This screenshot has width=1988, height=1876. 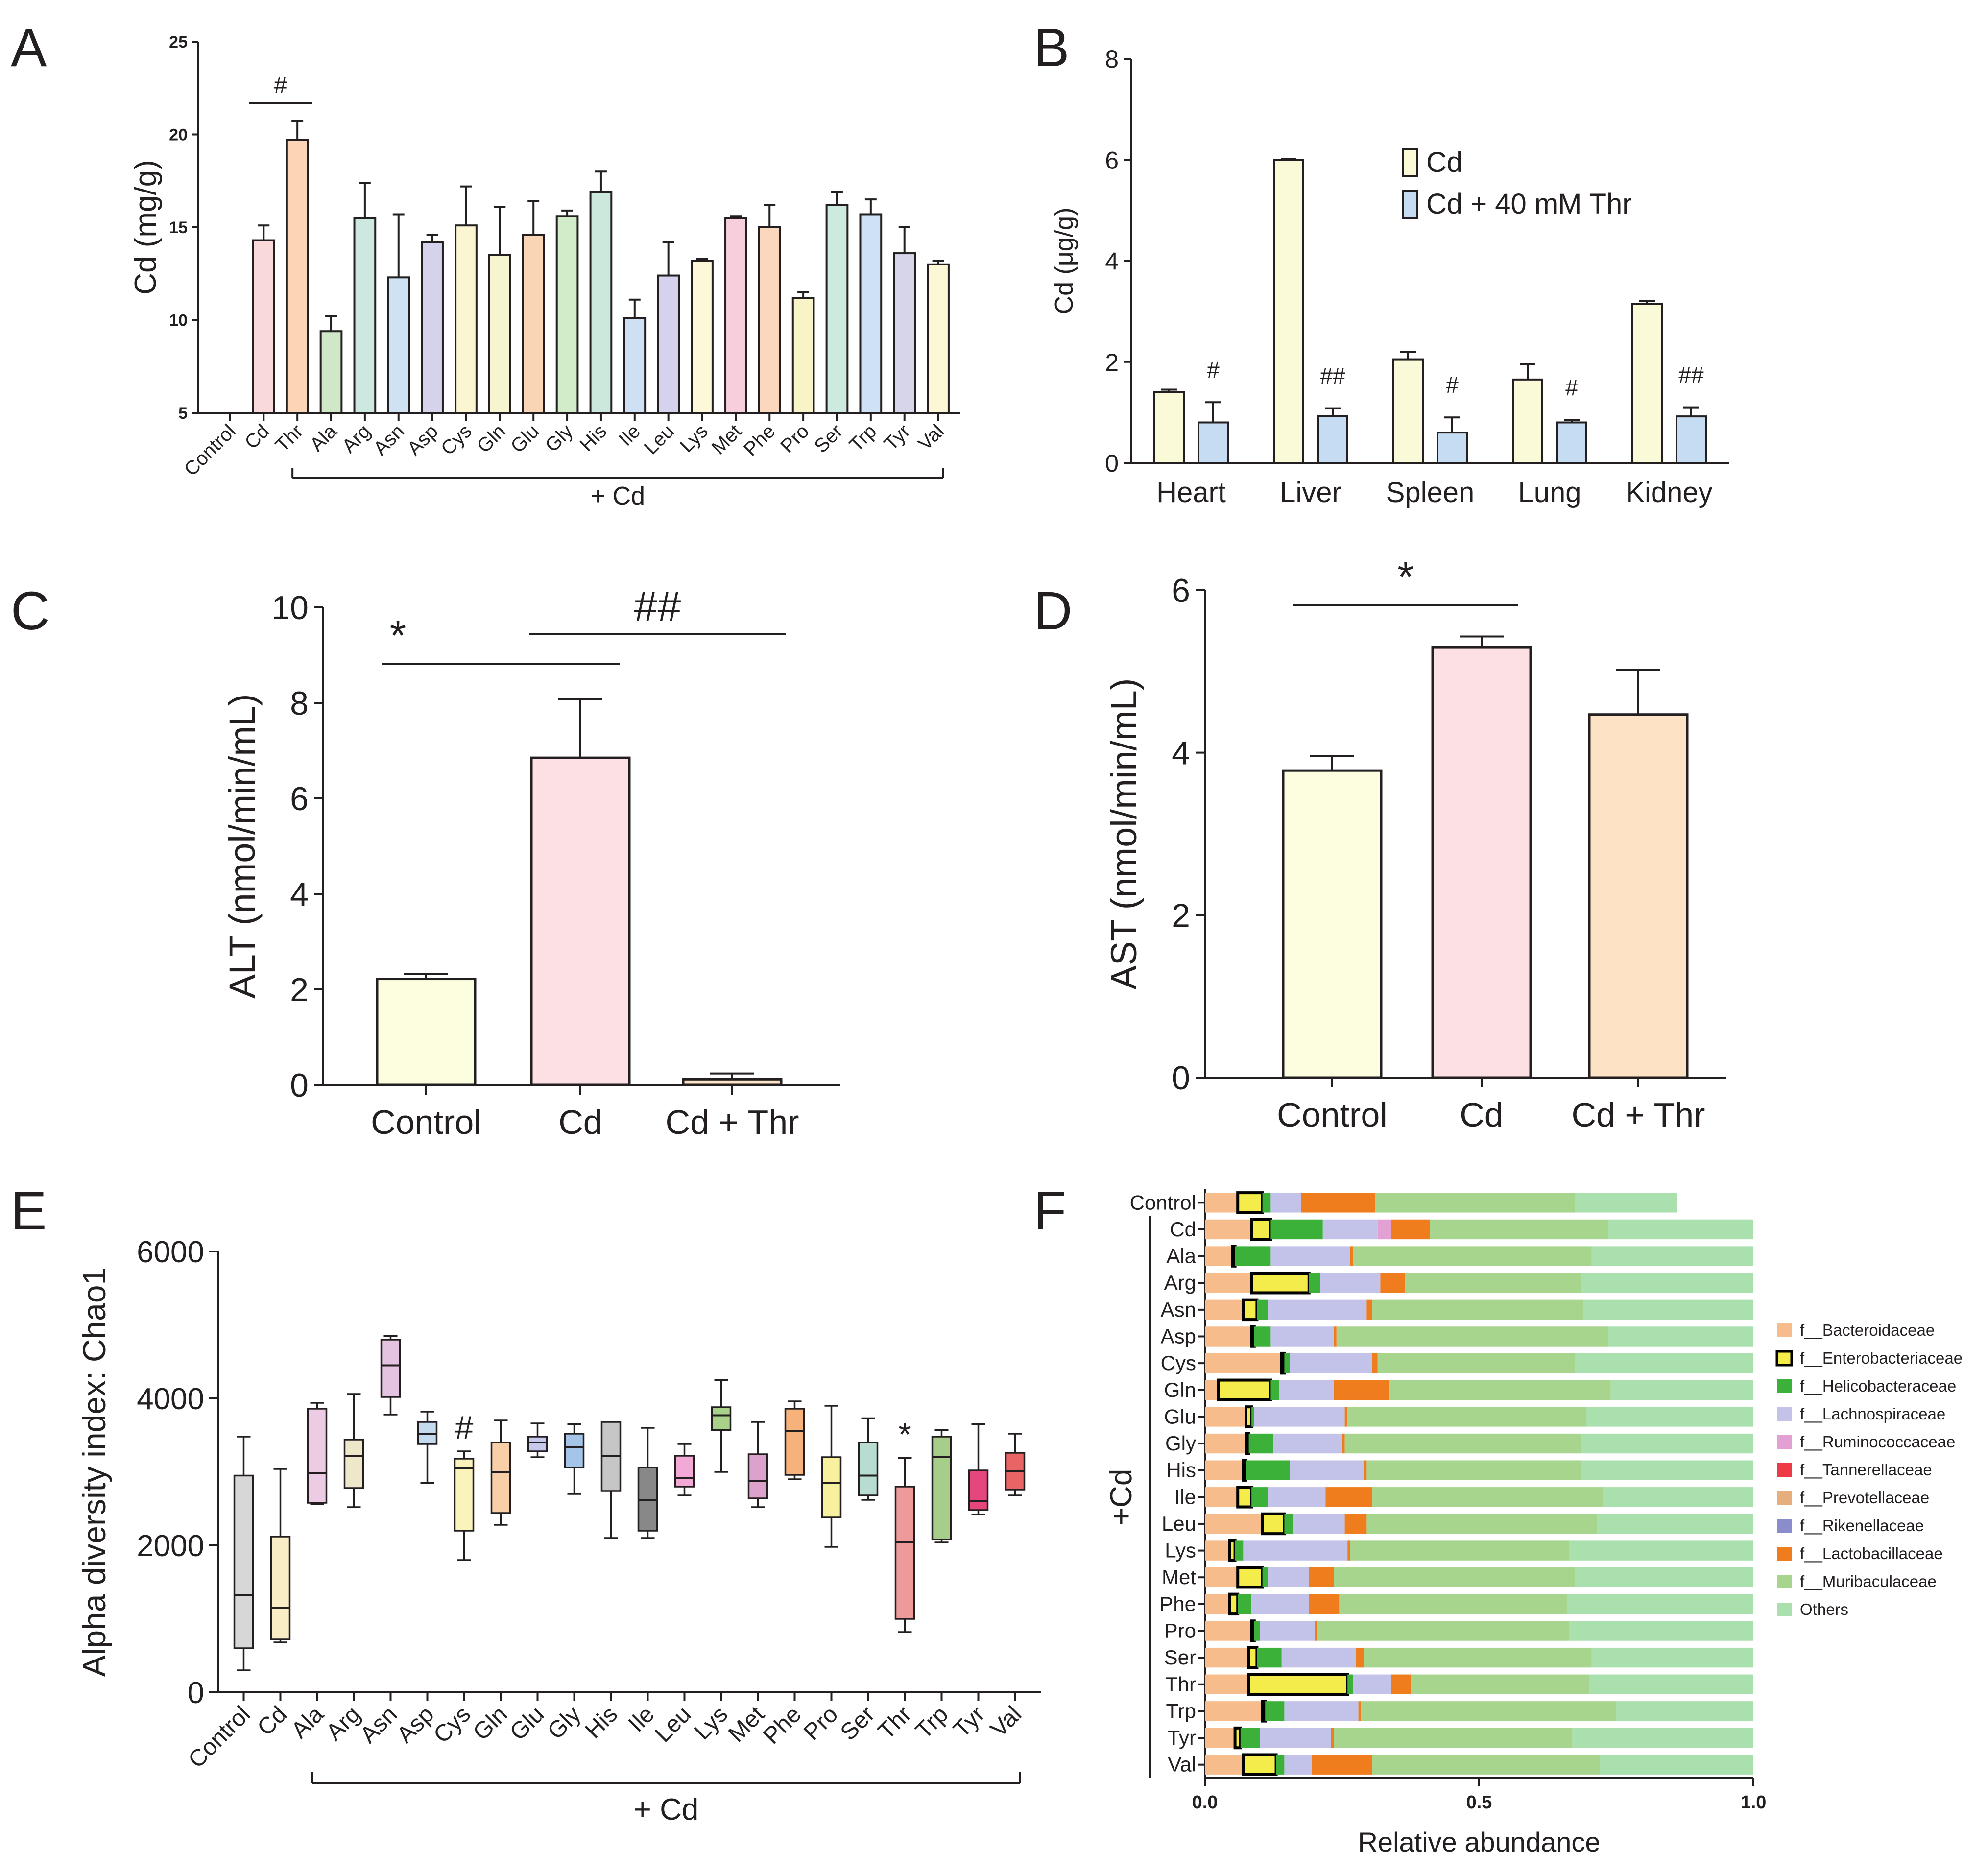 What do you see at coordinates (299, 990) in the screenshot?
I see `y-tick-label-c: 2` at bounding box center [299, 990].